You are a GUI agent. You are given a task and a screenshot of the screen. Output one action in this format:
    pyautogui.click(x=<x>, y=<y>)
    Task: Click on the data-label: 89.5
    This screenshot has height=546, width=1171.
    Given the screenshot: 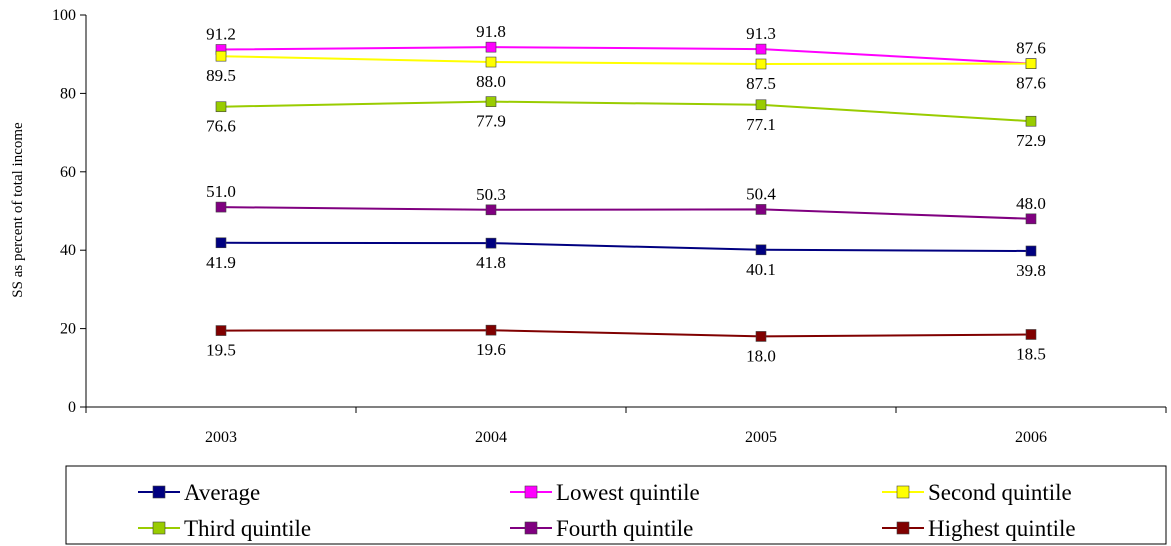 What is the action you would take?
    pyautogui.click(x=221, y=75)
    